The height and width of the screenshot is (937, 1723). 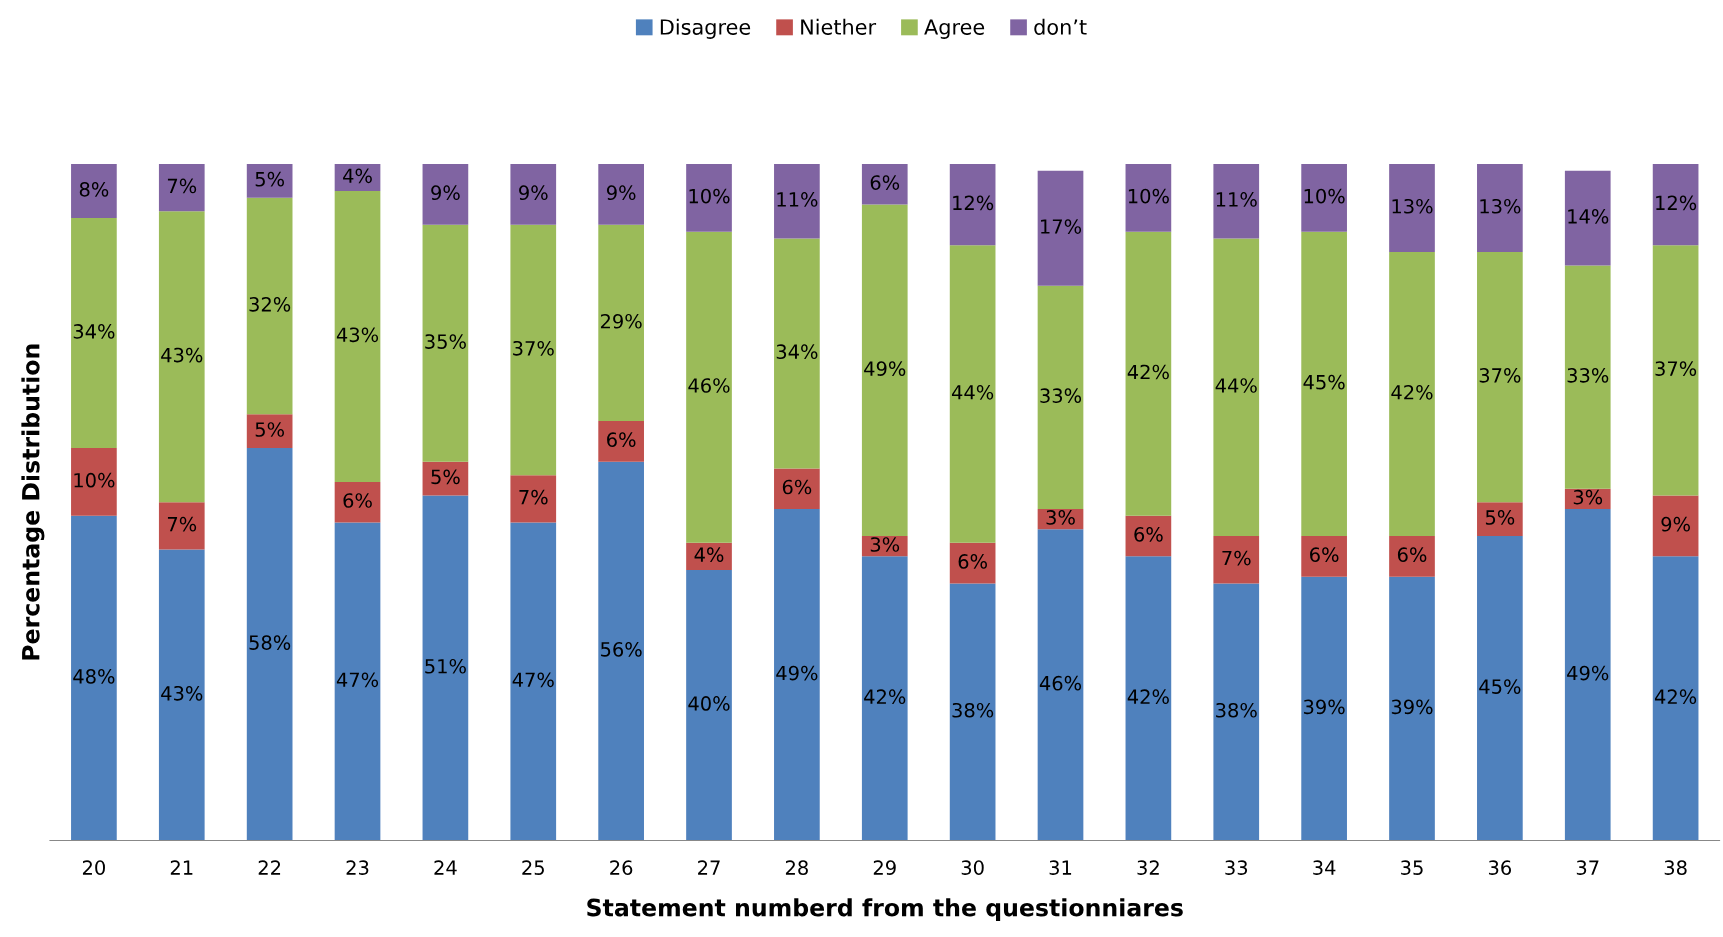 What do you see at coordinates (357, 867) in the screenshot?
I see `x-tick-label: 23` at bounding box center [357, 867].